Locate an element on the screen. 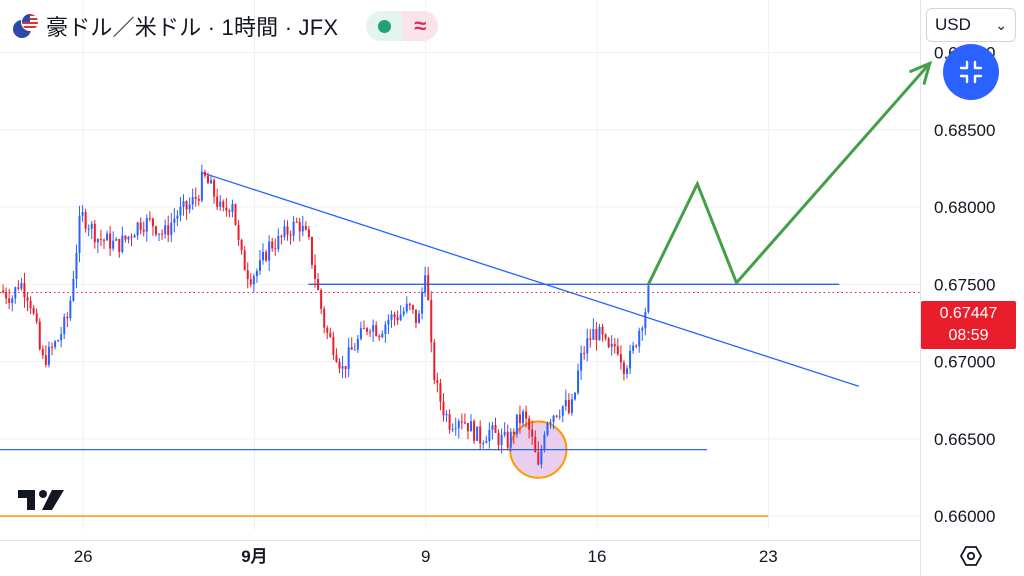 This screenshot has width=1024, height=576. forecast-path is located at coordinates (789, 174).